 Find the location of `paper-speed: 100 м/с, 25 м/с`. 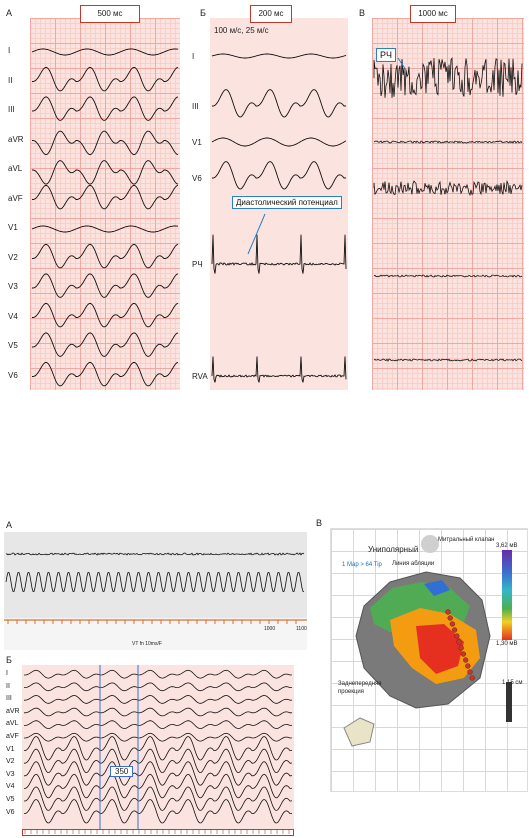

paper-speed: 100 м/с, 25 м/с is located at coordinates (241, 30).